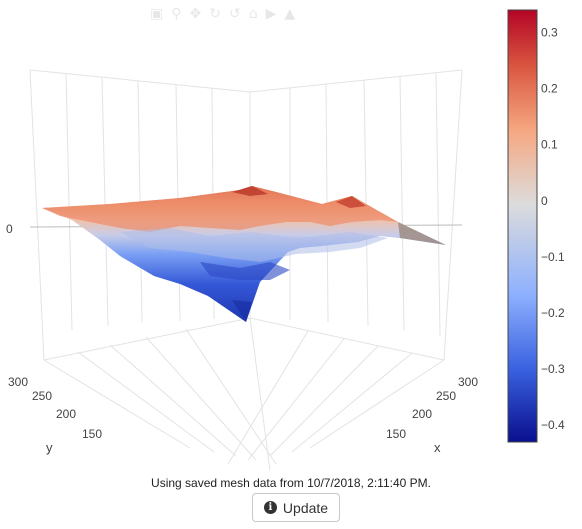  I want to click on colorbar-tick-label: −0.4, so click(553, 425).